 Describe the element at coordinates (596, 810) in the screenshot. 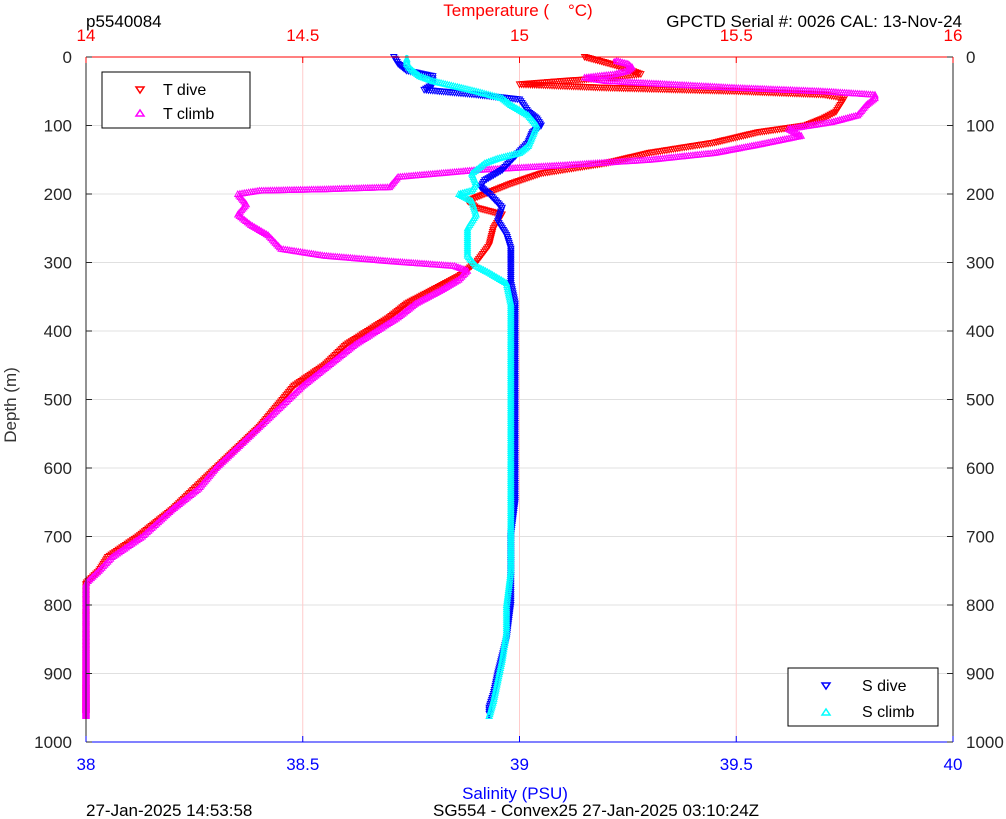

I see `footer-center: SG554 - Convex25 27-Jan-2025 03:10:24Z` at that location.